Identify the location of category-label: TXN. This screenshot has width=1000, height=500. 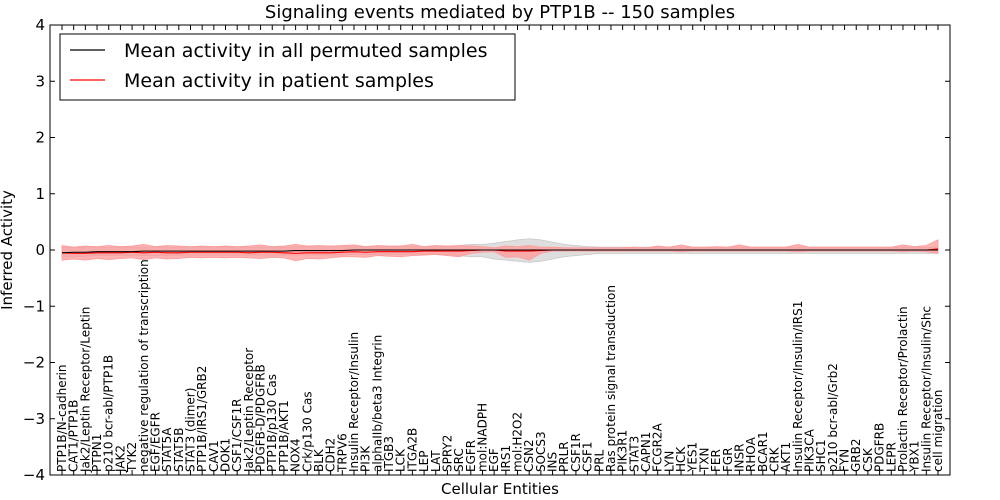
(704, 460).